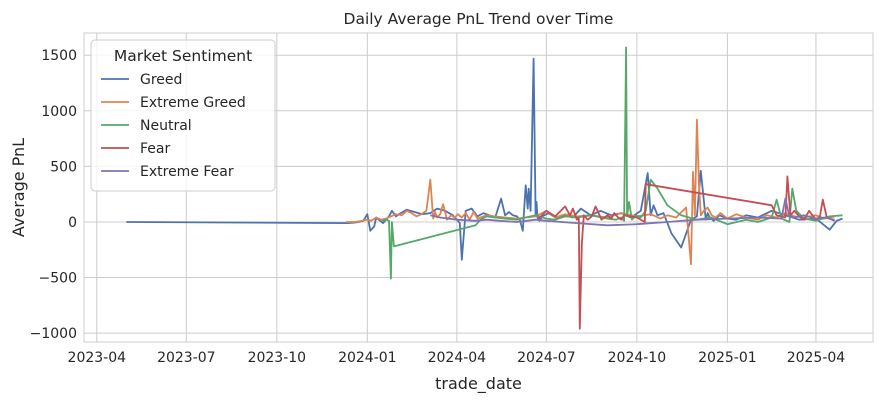 The height and width of the screenshot is (402, 883). I want to click on legend-item: Greed, so click(141, 80).